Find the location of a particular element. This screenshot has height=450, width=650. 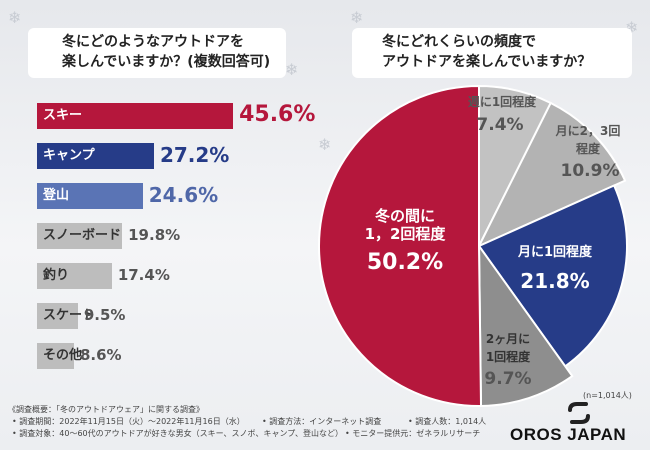

bar-category-label: 釣り is located at coordinates (56, 275).